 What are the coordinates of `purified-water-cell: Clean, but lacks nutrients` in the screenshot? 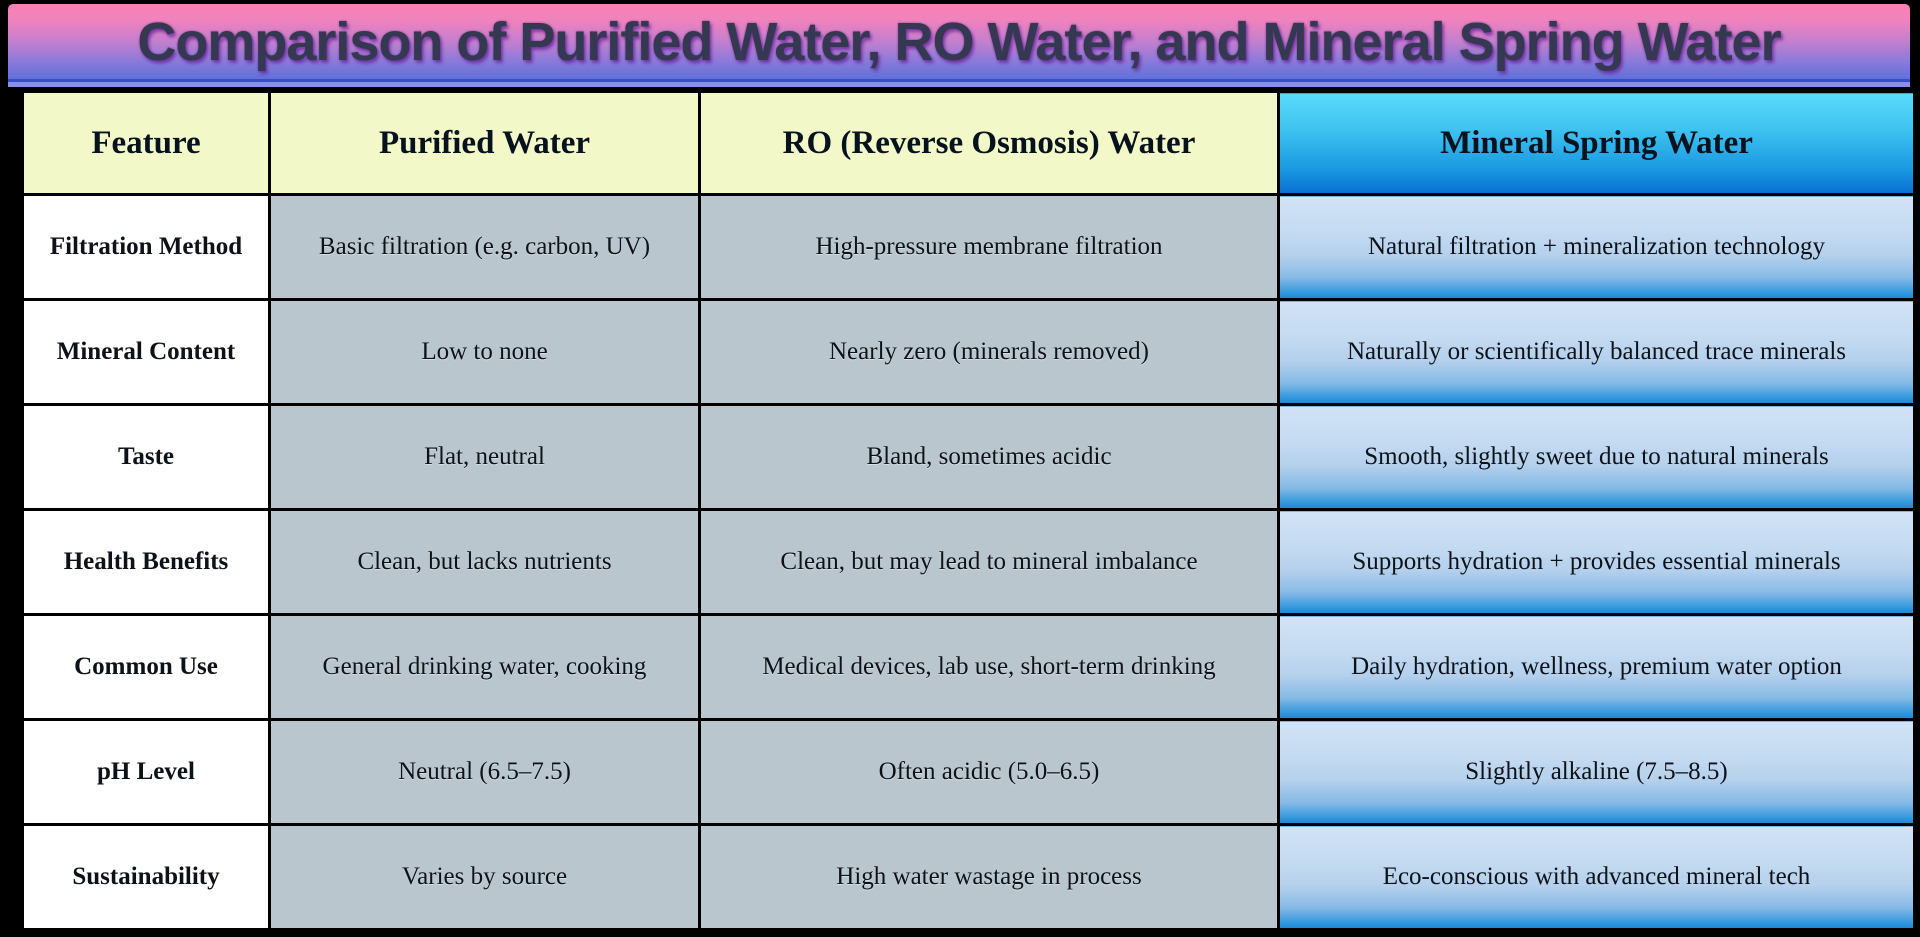 It's located at (484, 562).